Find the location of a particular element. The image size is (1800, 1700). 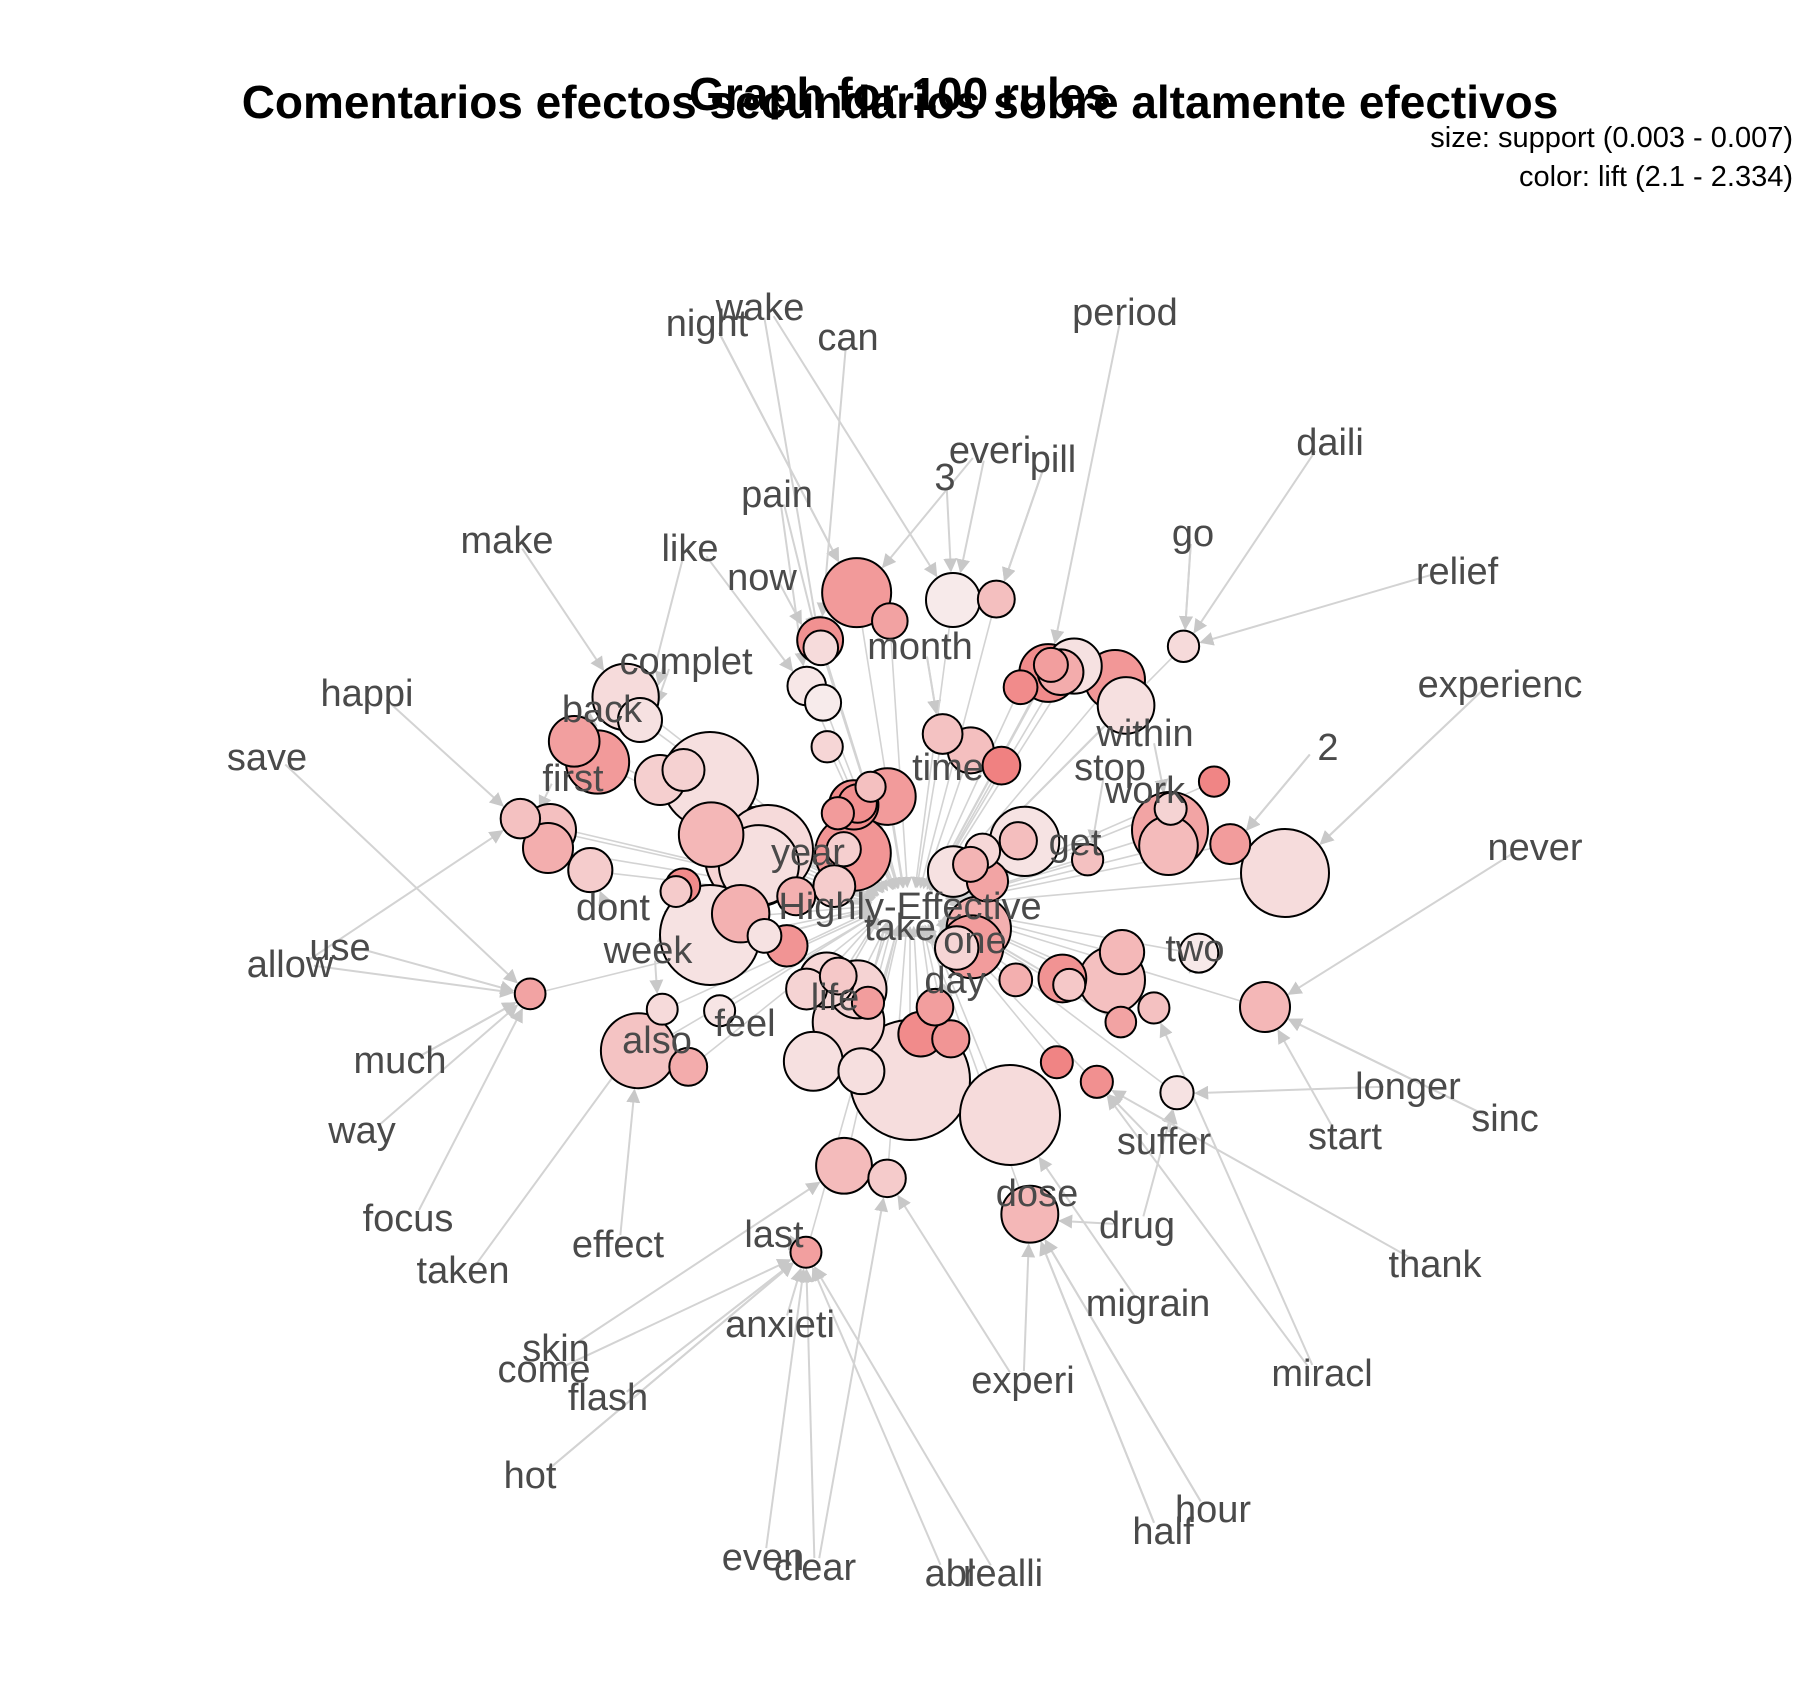

item-label-make: make is located at coordinates (507, 541).